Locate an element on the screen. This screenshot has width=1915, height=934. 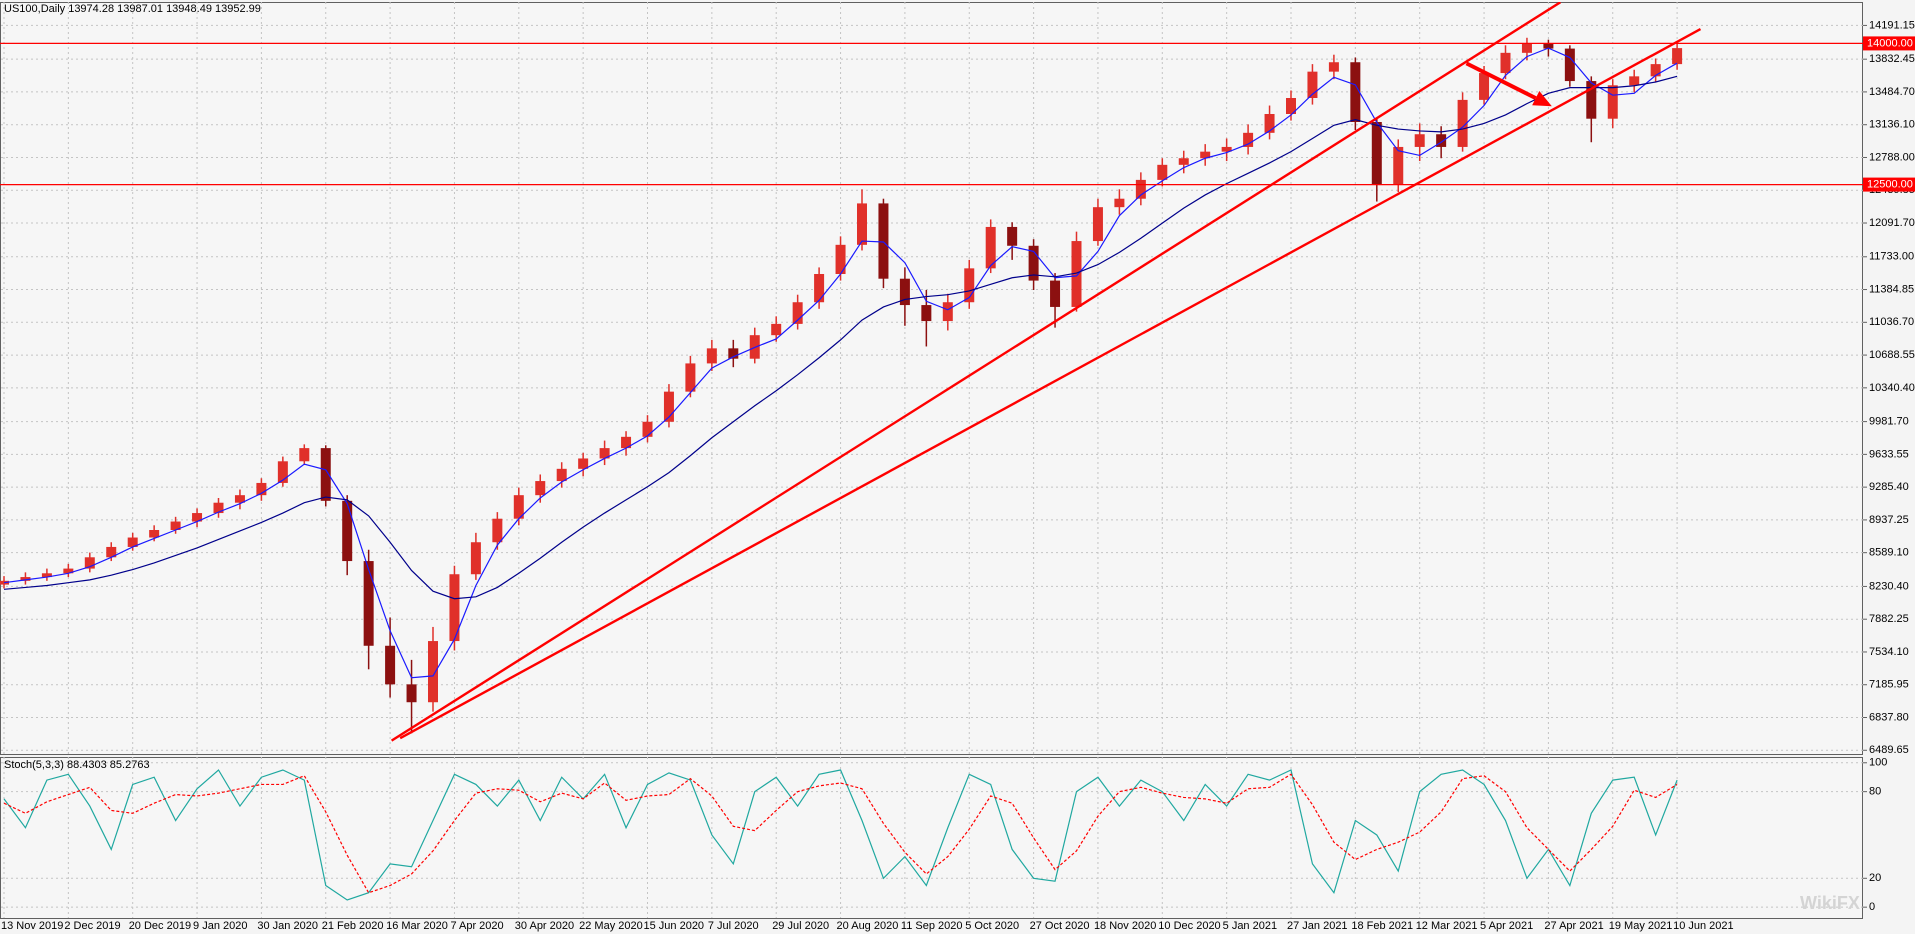
y-tick-label: 7882.25 is located at coordinates (1889, 619).